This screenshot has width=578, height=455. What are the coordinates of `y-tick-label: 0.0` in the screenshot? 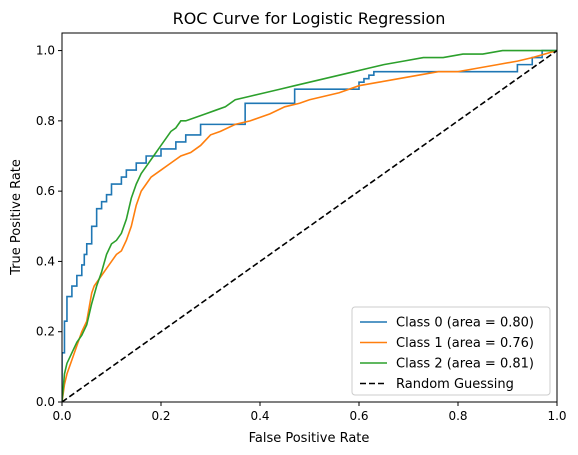 It's located at (45, 402).